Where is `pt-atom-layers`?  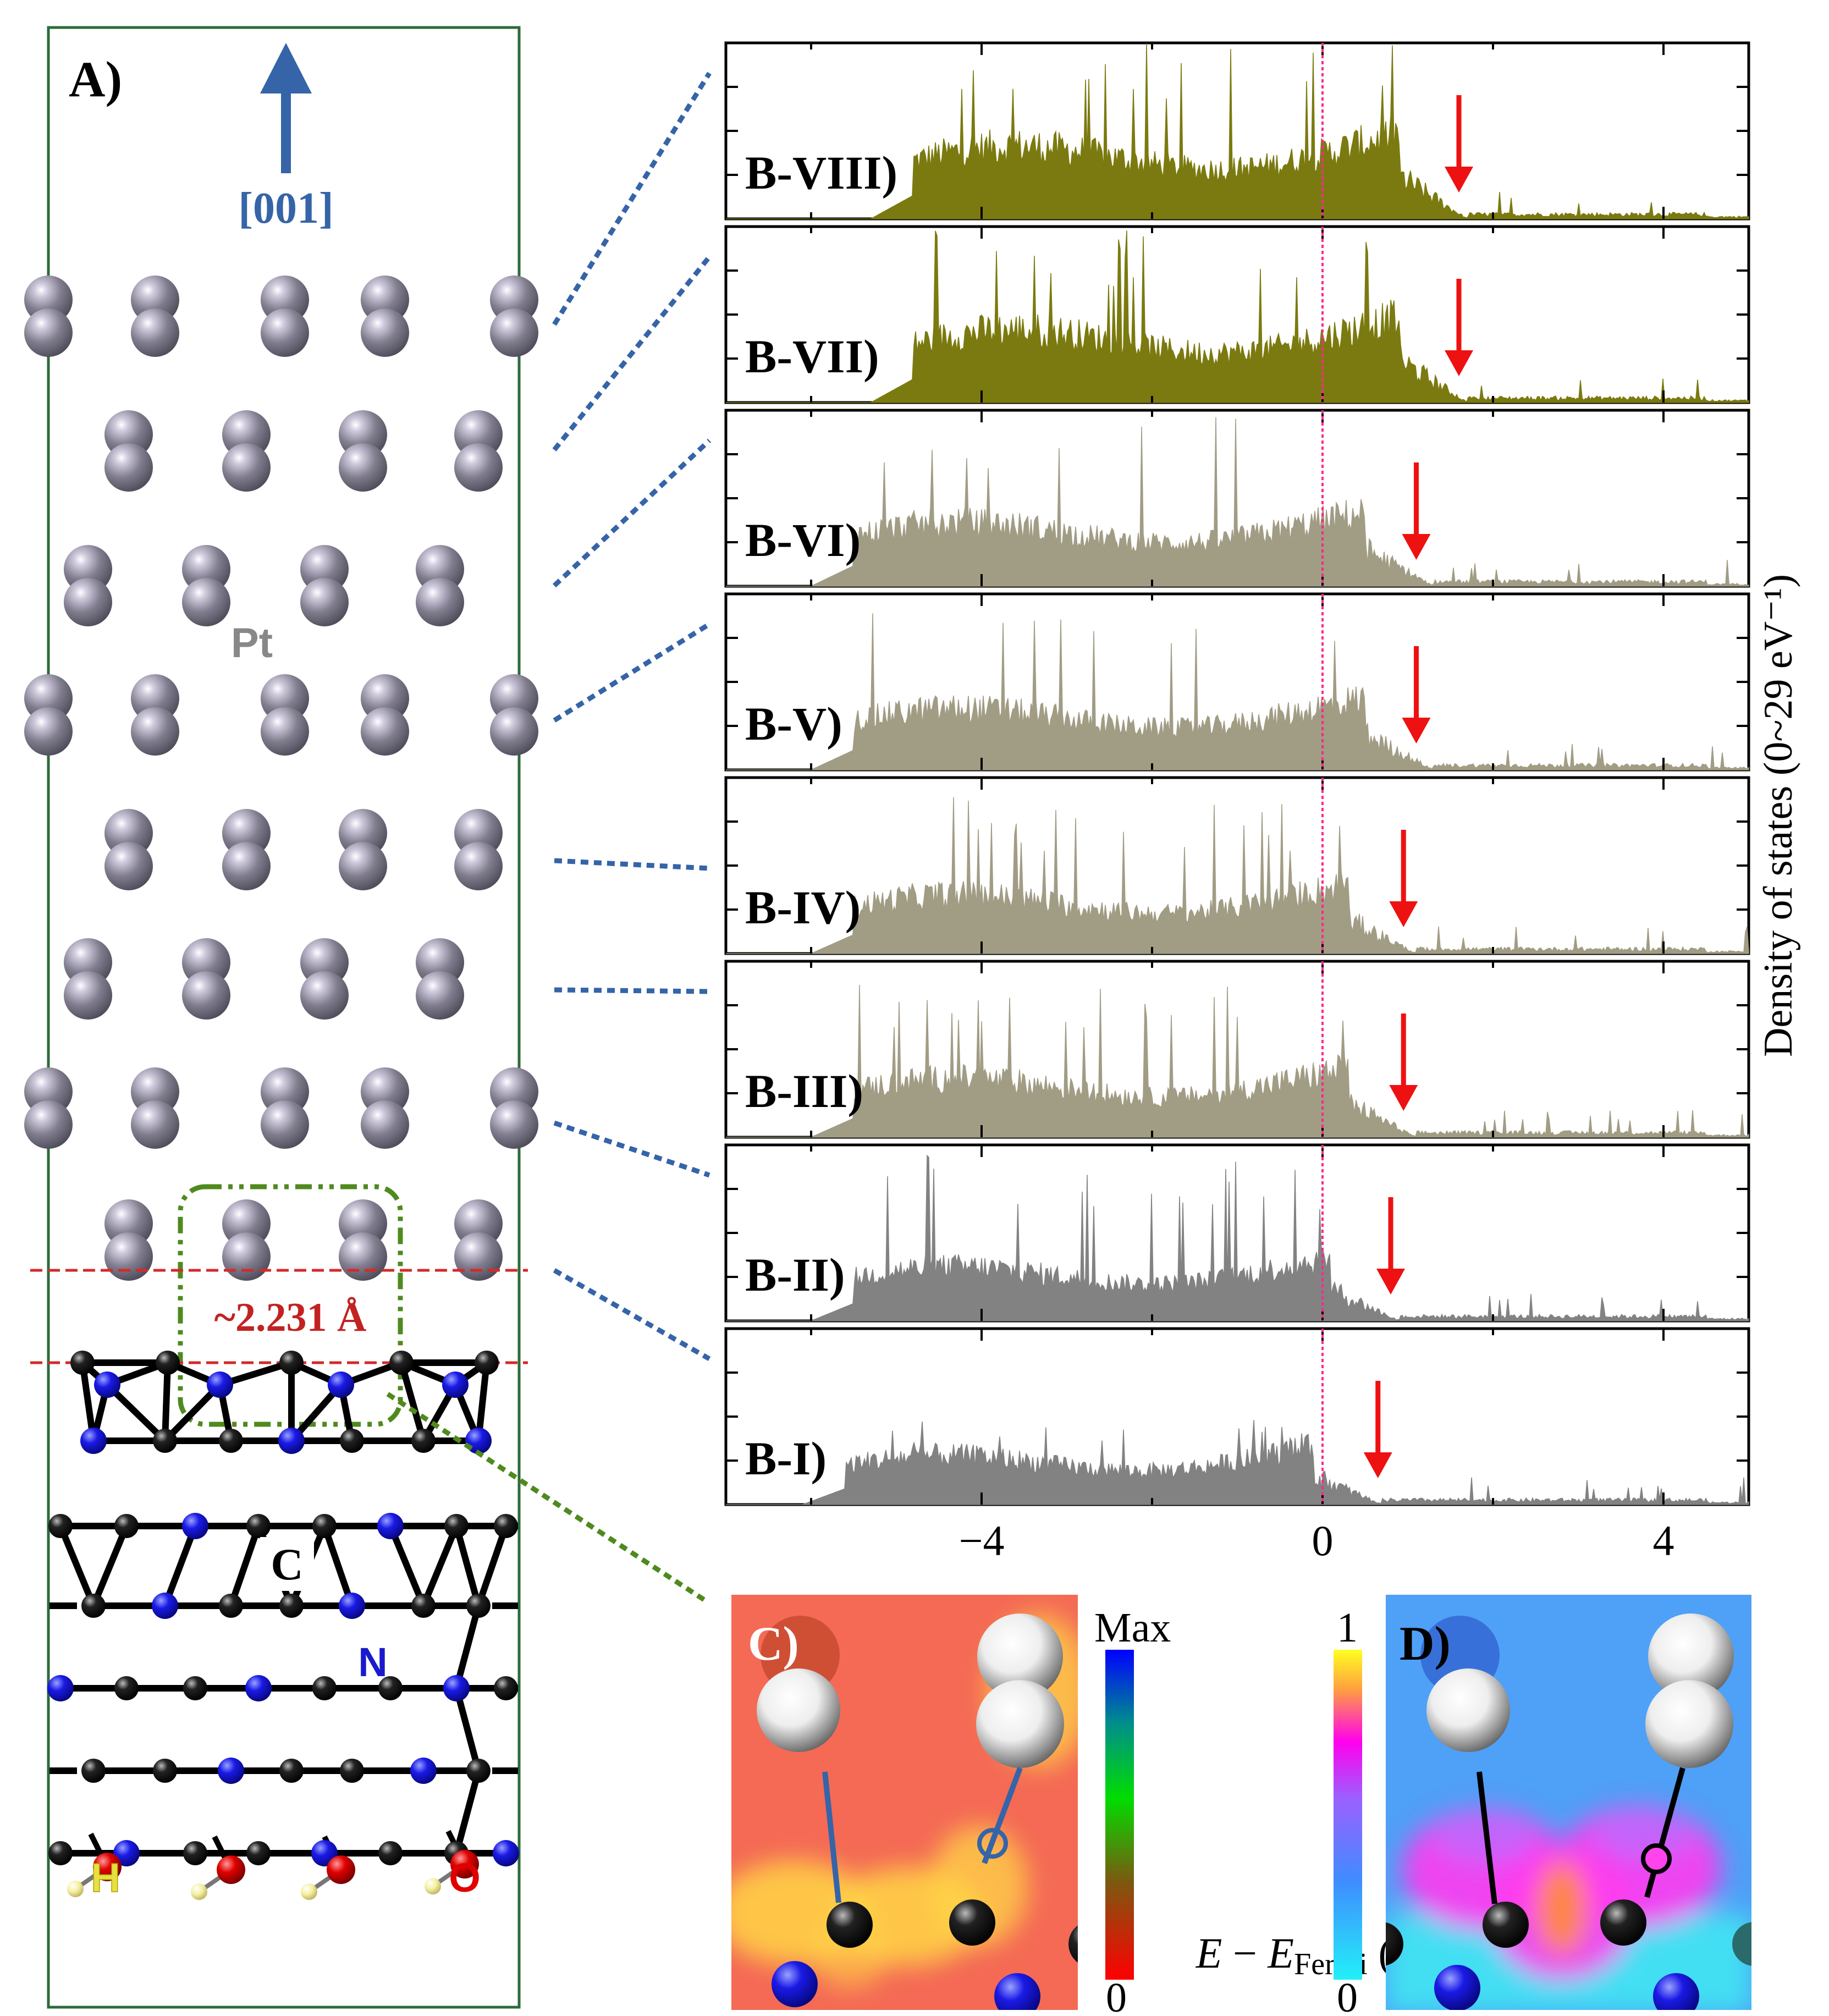 pt-atom-layers is located at coordinates (281, 778).